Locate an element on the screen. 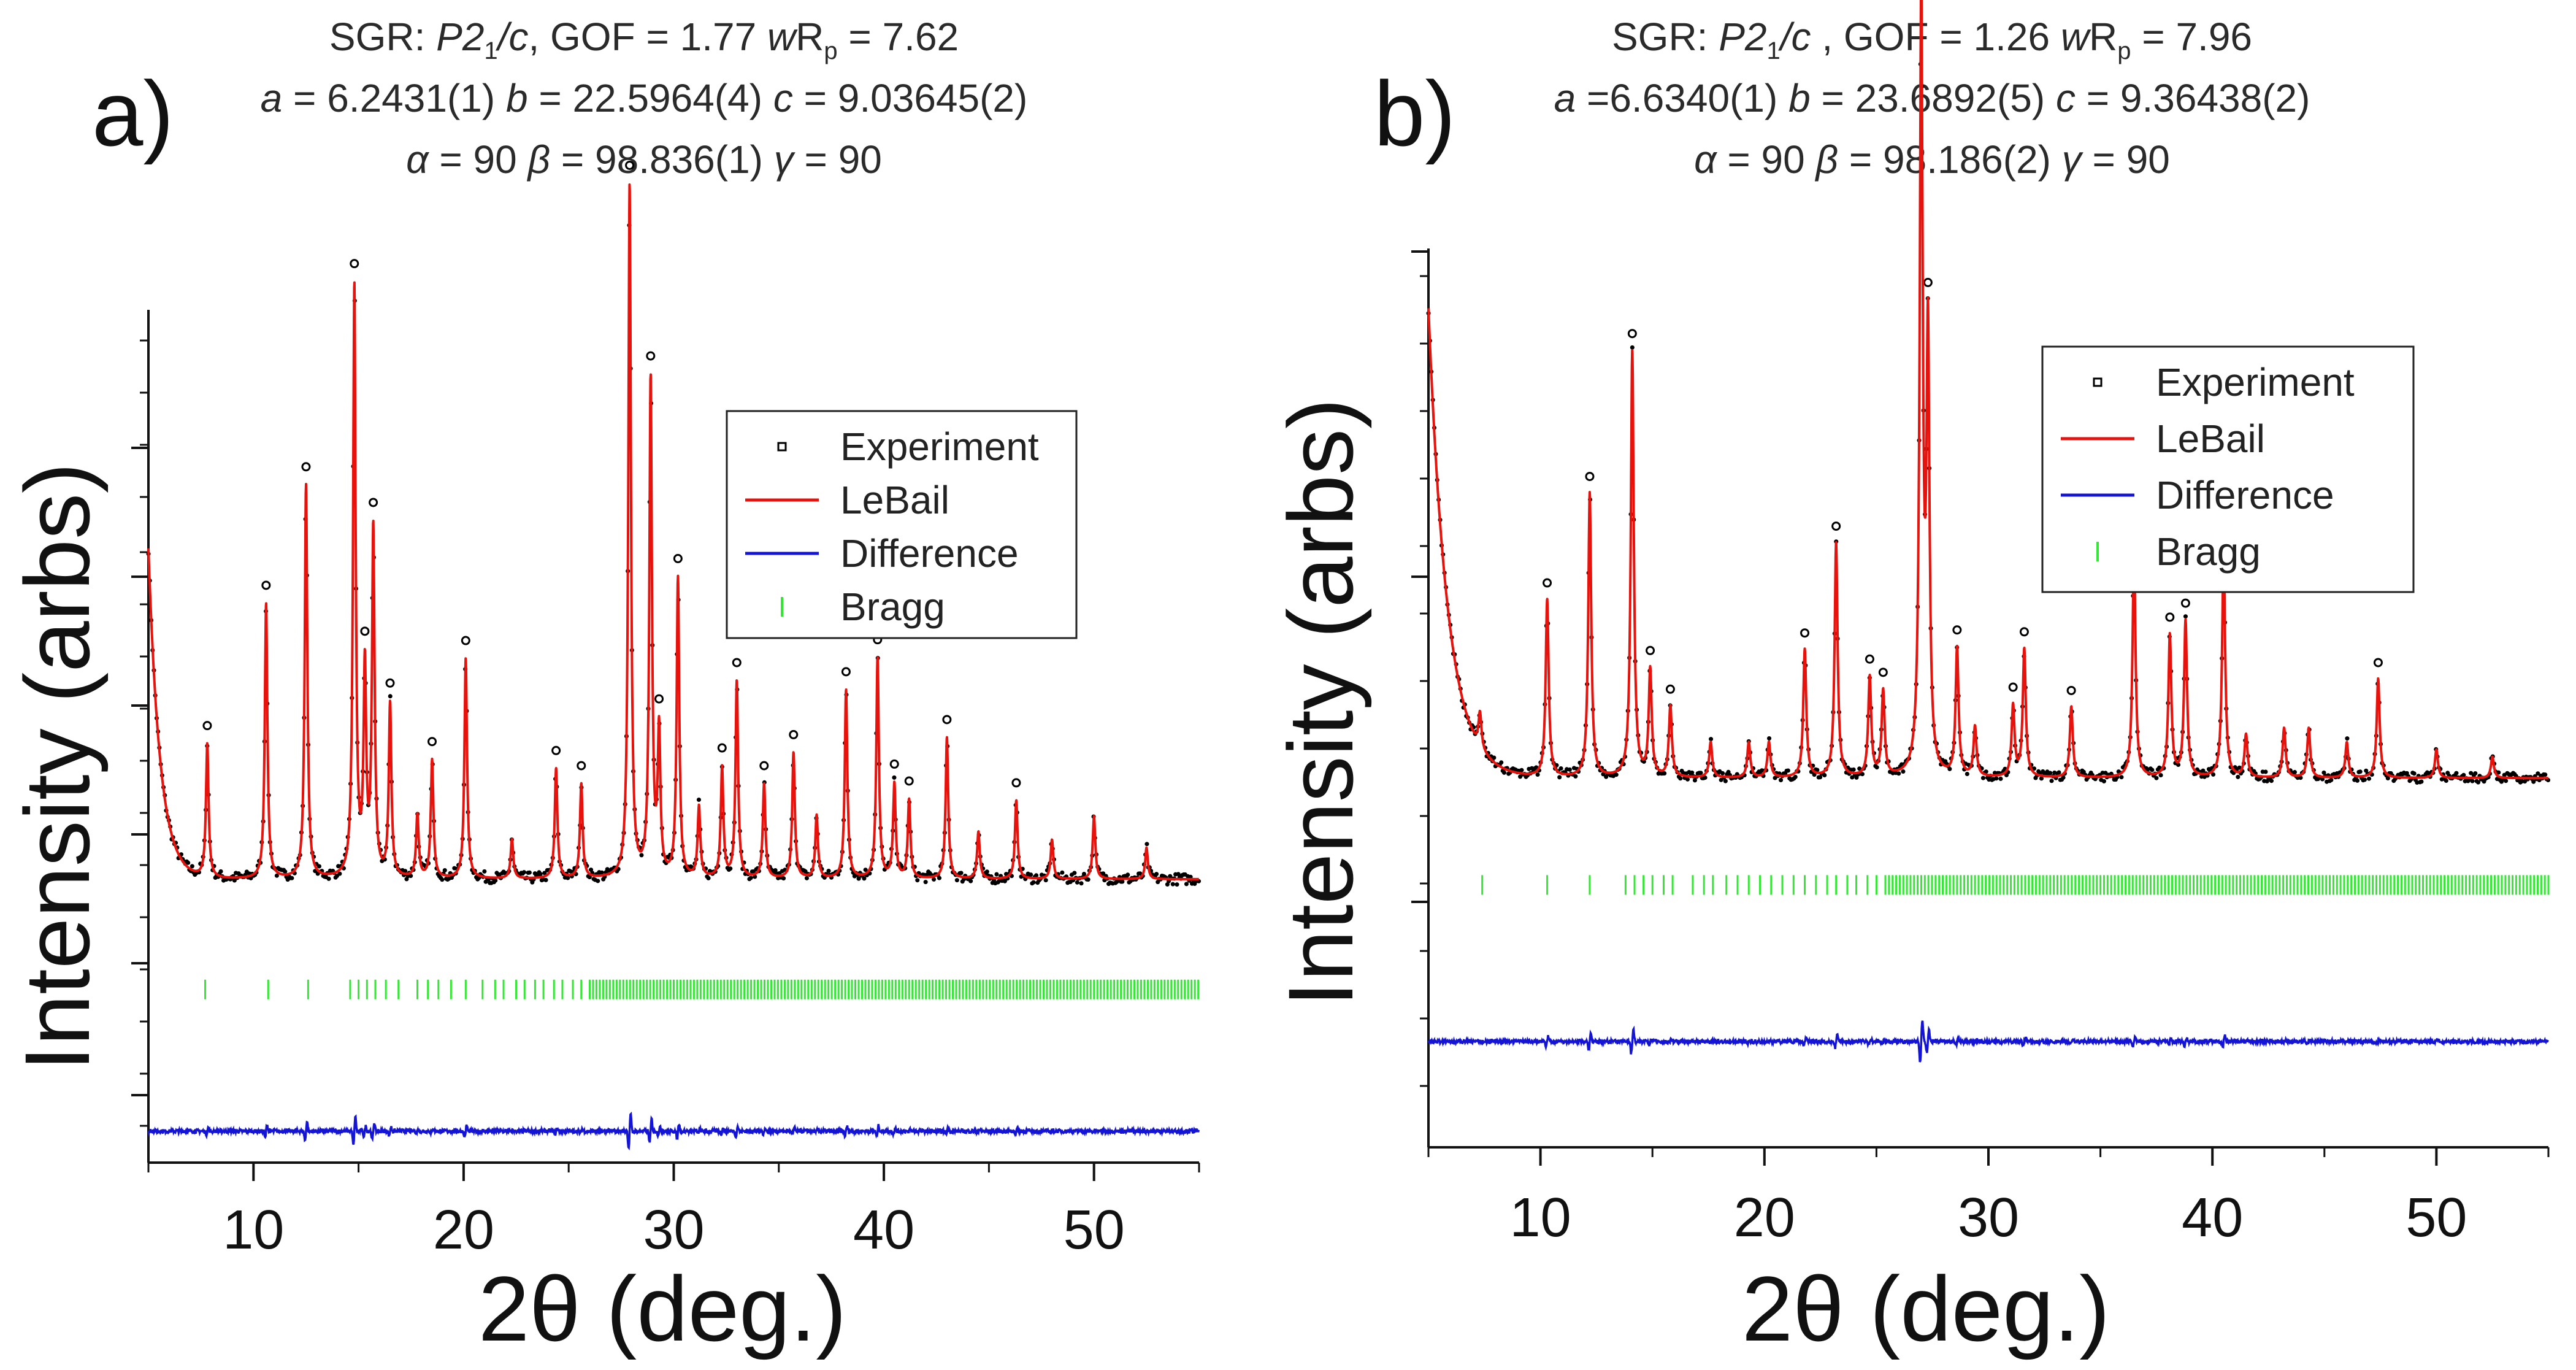  panel-a-label: a) is located at coordinates (133, 113).